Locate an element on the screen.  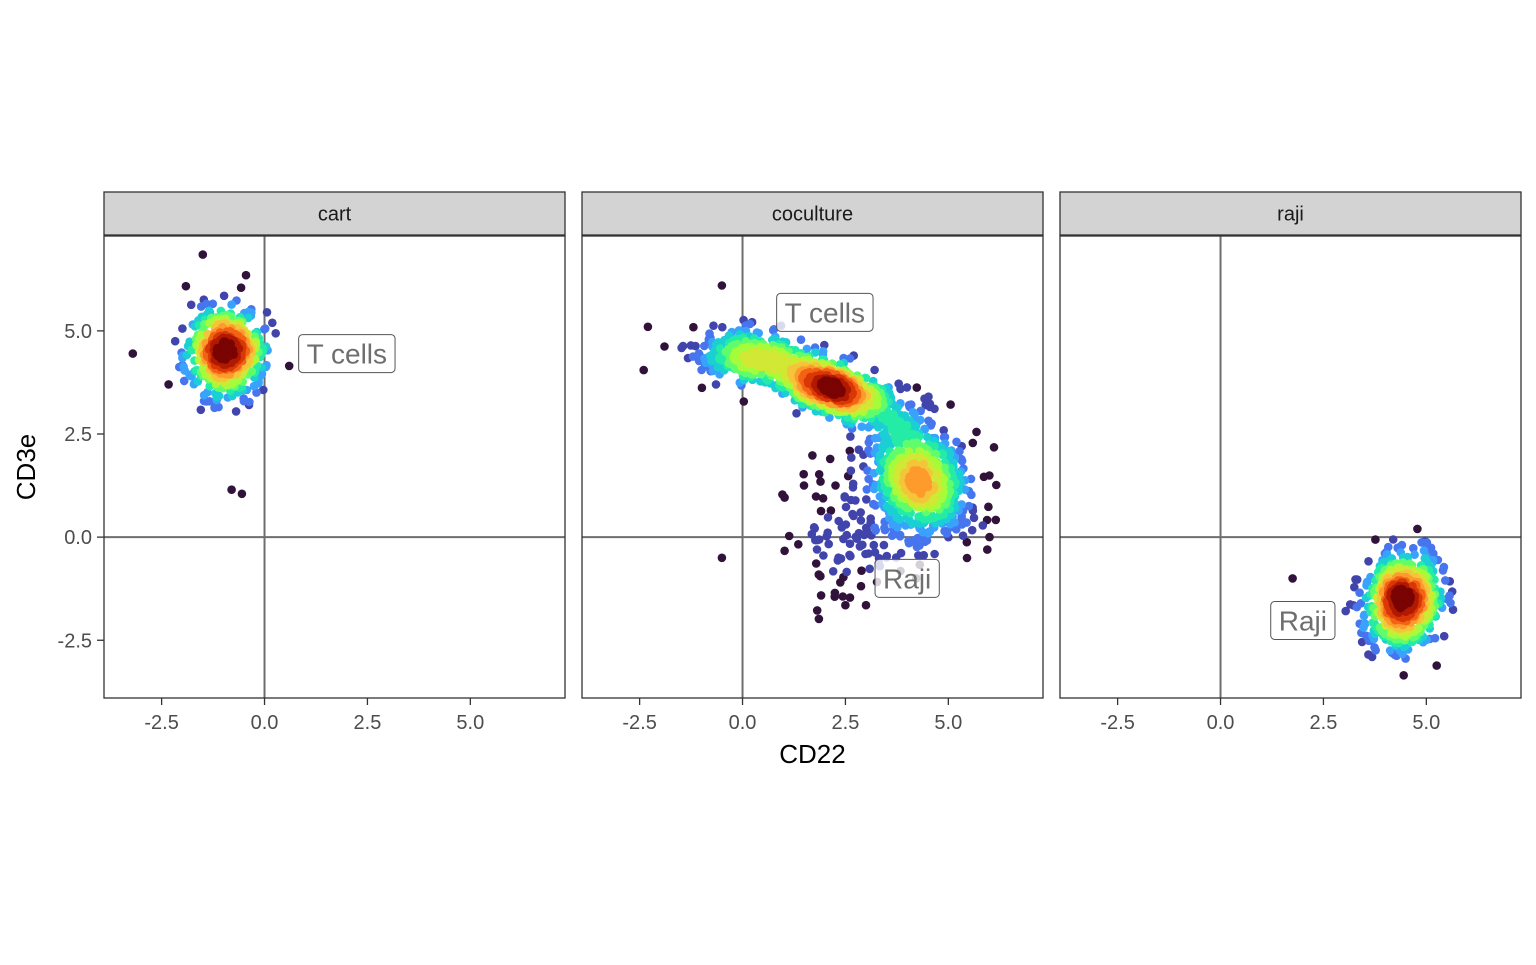
panel-border is located at coordinates (812, 467).